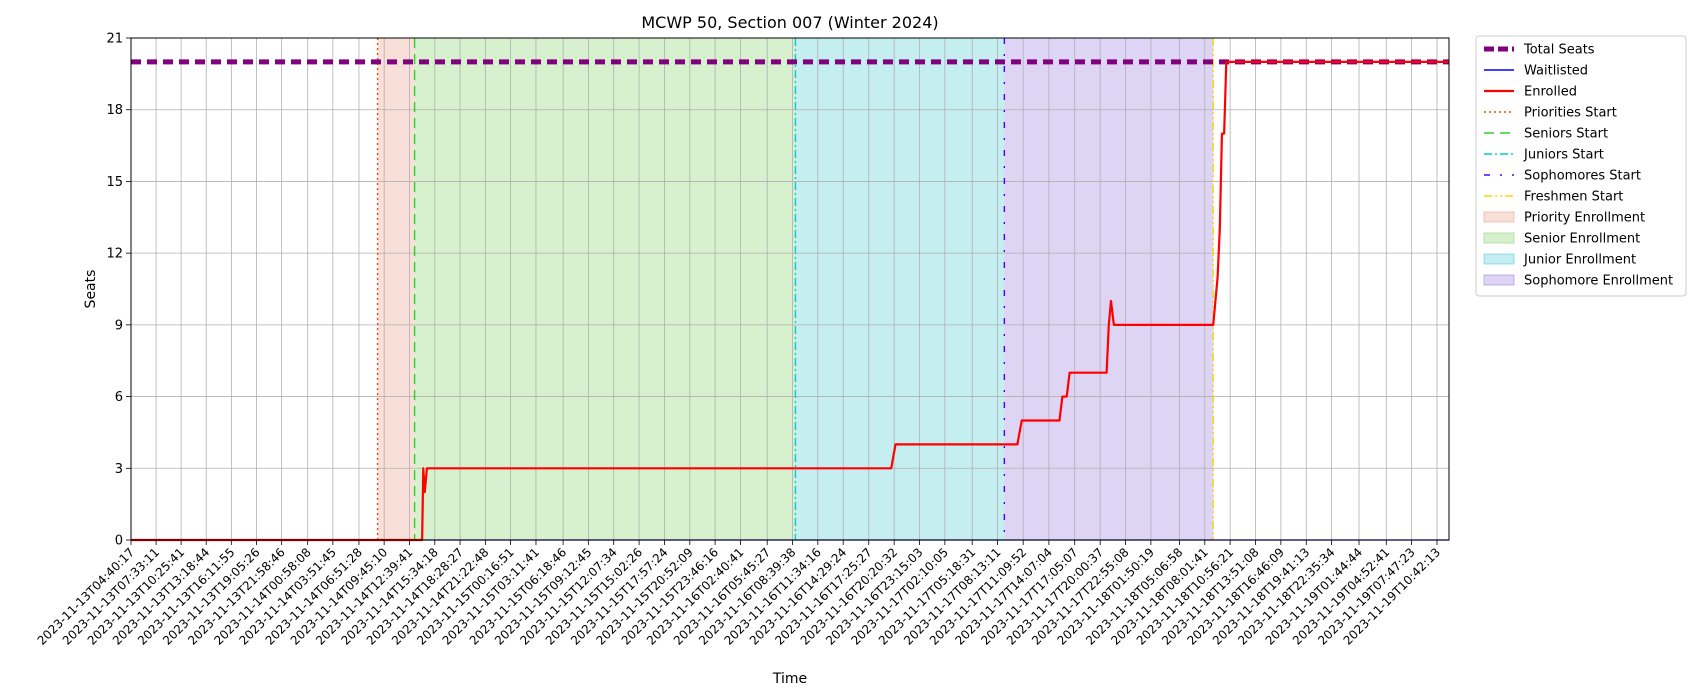  What do you see at coordinates (114, 39) in the screenshot?
I see `y-tick-label: 21` at bounding box center [114, 39].